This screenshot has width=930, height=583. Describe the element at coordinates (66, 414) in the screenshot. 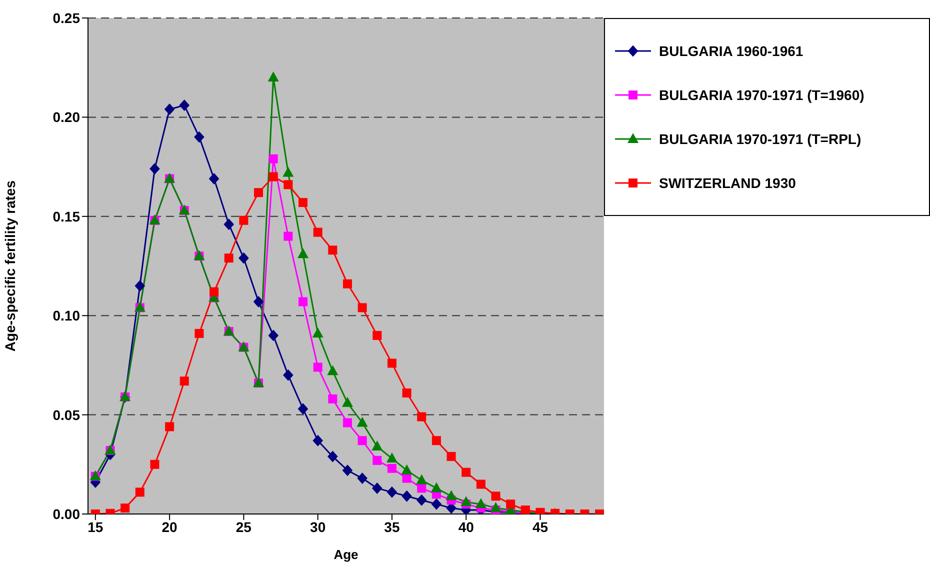

I see `y-tick-label: 0.05` at that location.